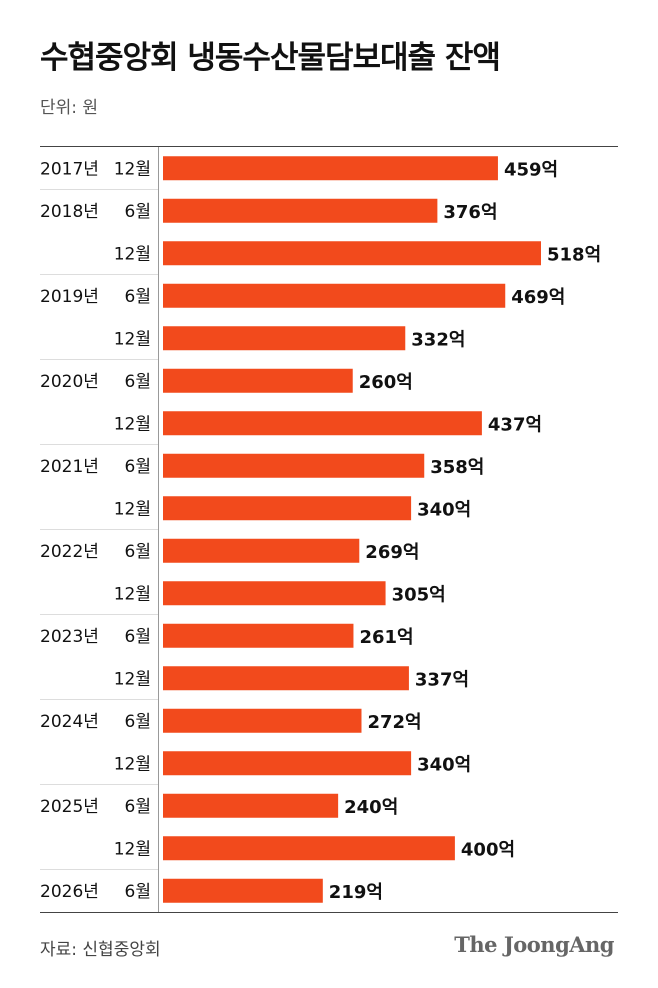  I want to click on year-label: 2017년, so click(69, 169).